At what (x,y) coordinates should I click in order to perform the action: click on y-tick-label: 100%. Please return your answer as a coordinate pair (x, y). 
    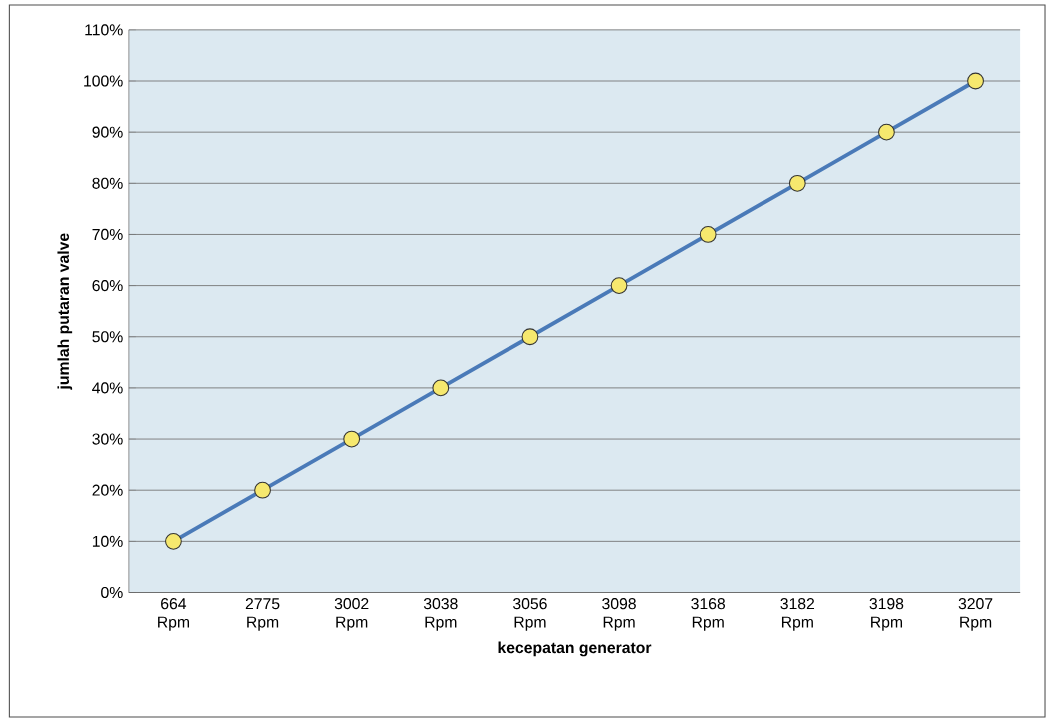
    Looking at the image, I should click on (103, 81).